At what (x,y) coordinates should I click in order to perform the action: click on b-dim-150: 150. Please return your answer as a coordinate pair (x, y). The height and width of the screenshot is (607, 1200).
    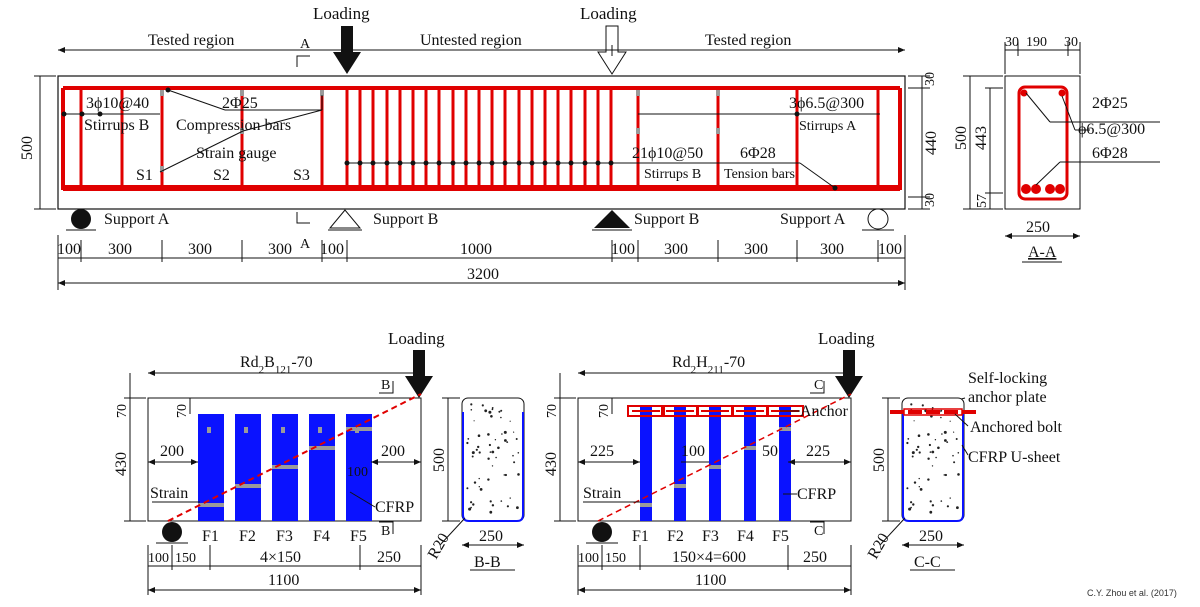
    Looking at the image, I should click on (185, 558).